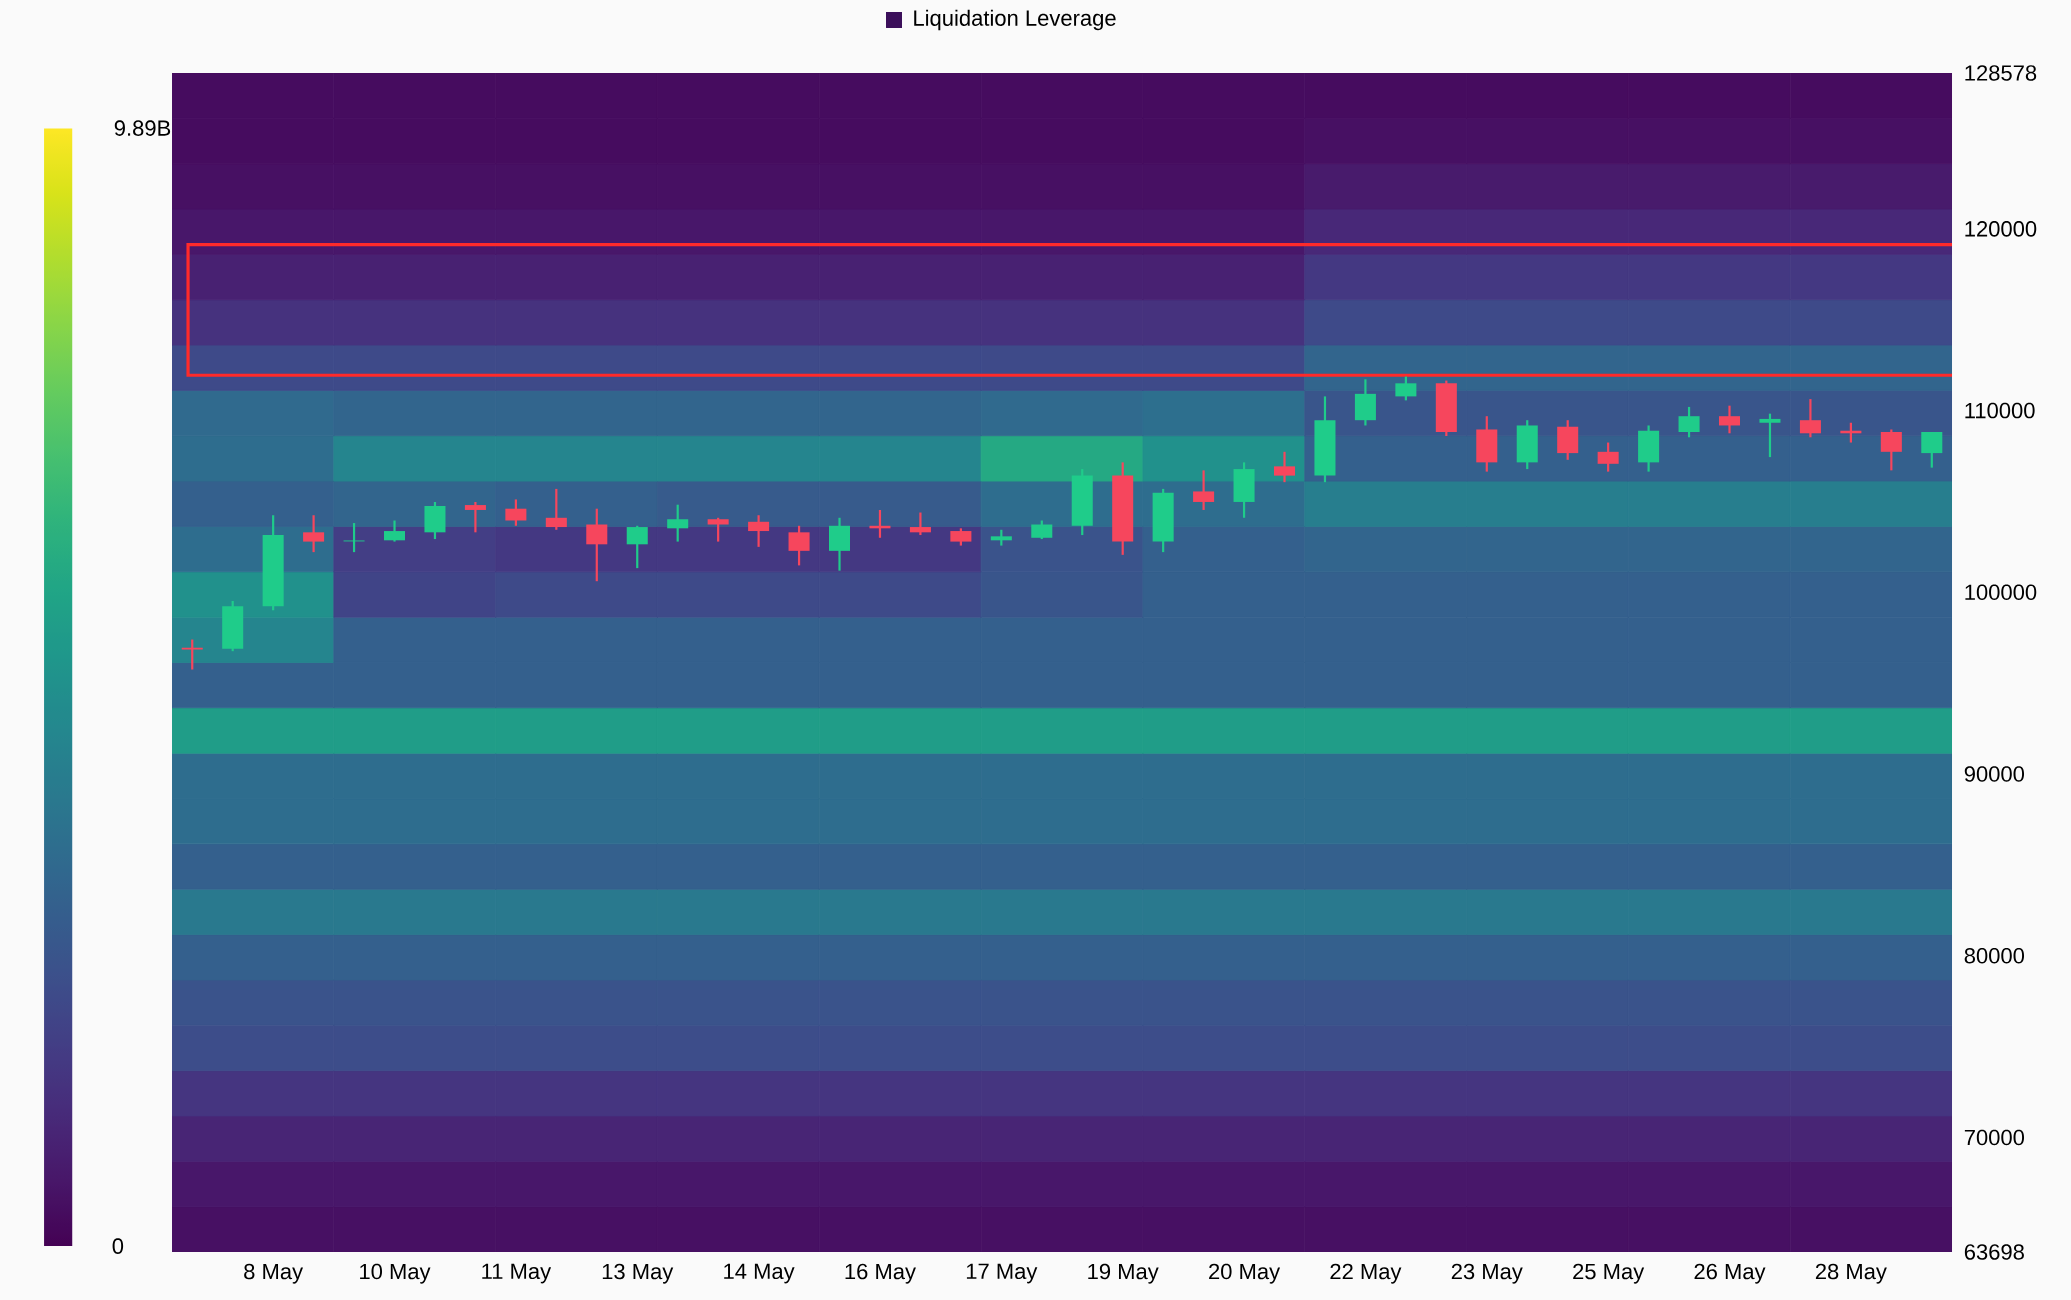 The image size is (2071, 1300). I want to click on y-tick-label: 128578, so click(2001, 73).